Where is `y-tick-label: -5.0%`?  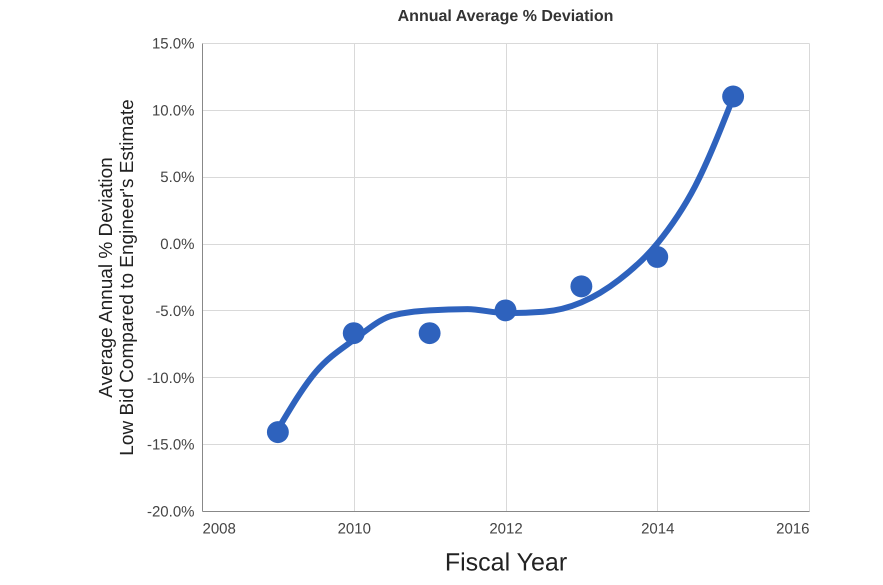 y-tick-label: -5.0% is located at coordinates (174, 311).